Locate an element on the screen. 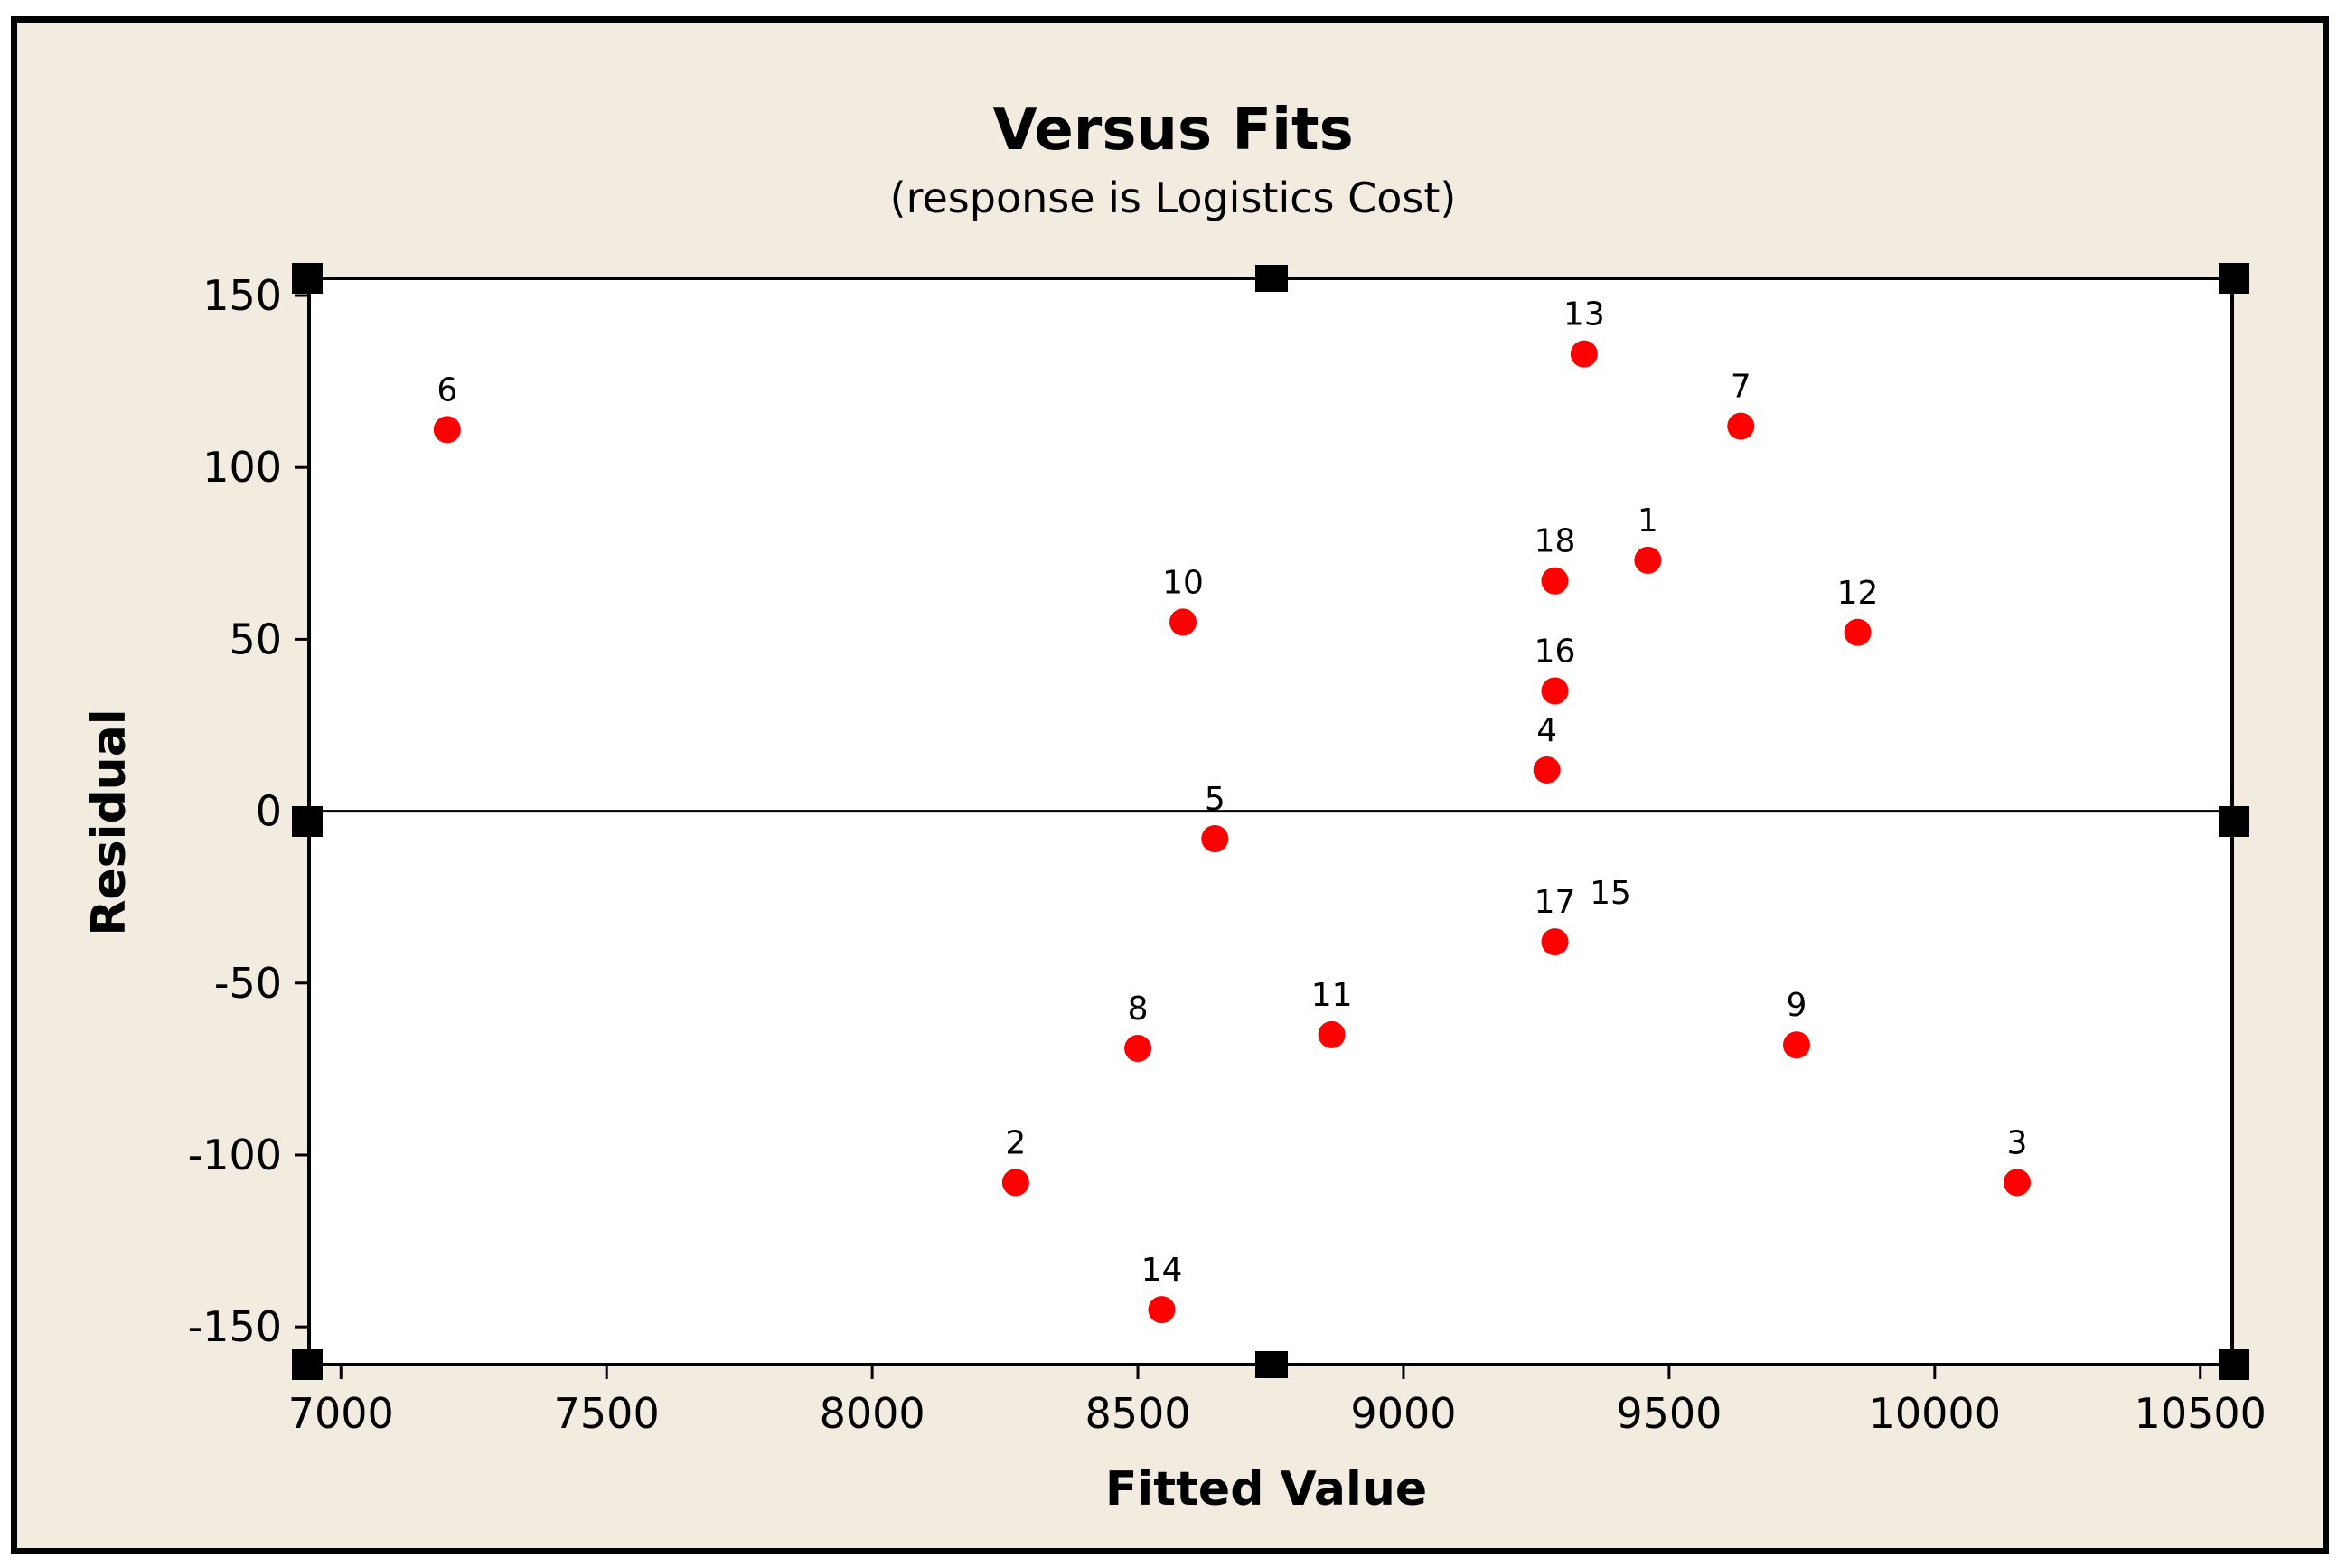 This screenshot has height=1568, width=2347. point-label: 3 is located at coordinates (2017, 1142).